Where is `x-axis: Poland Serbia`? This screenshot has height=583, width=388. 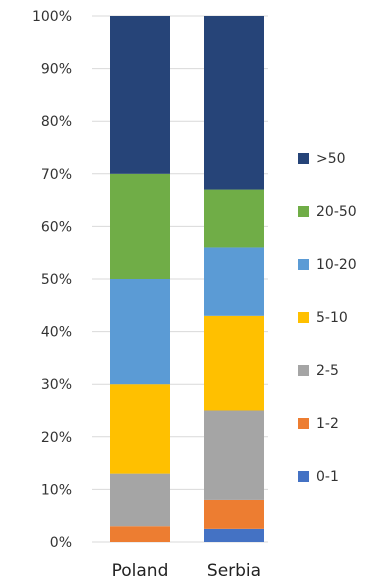 x-axis: Poland Serbia is located at coordinates (186, 571).